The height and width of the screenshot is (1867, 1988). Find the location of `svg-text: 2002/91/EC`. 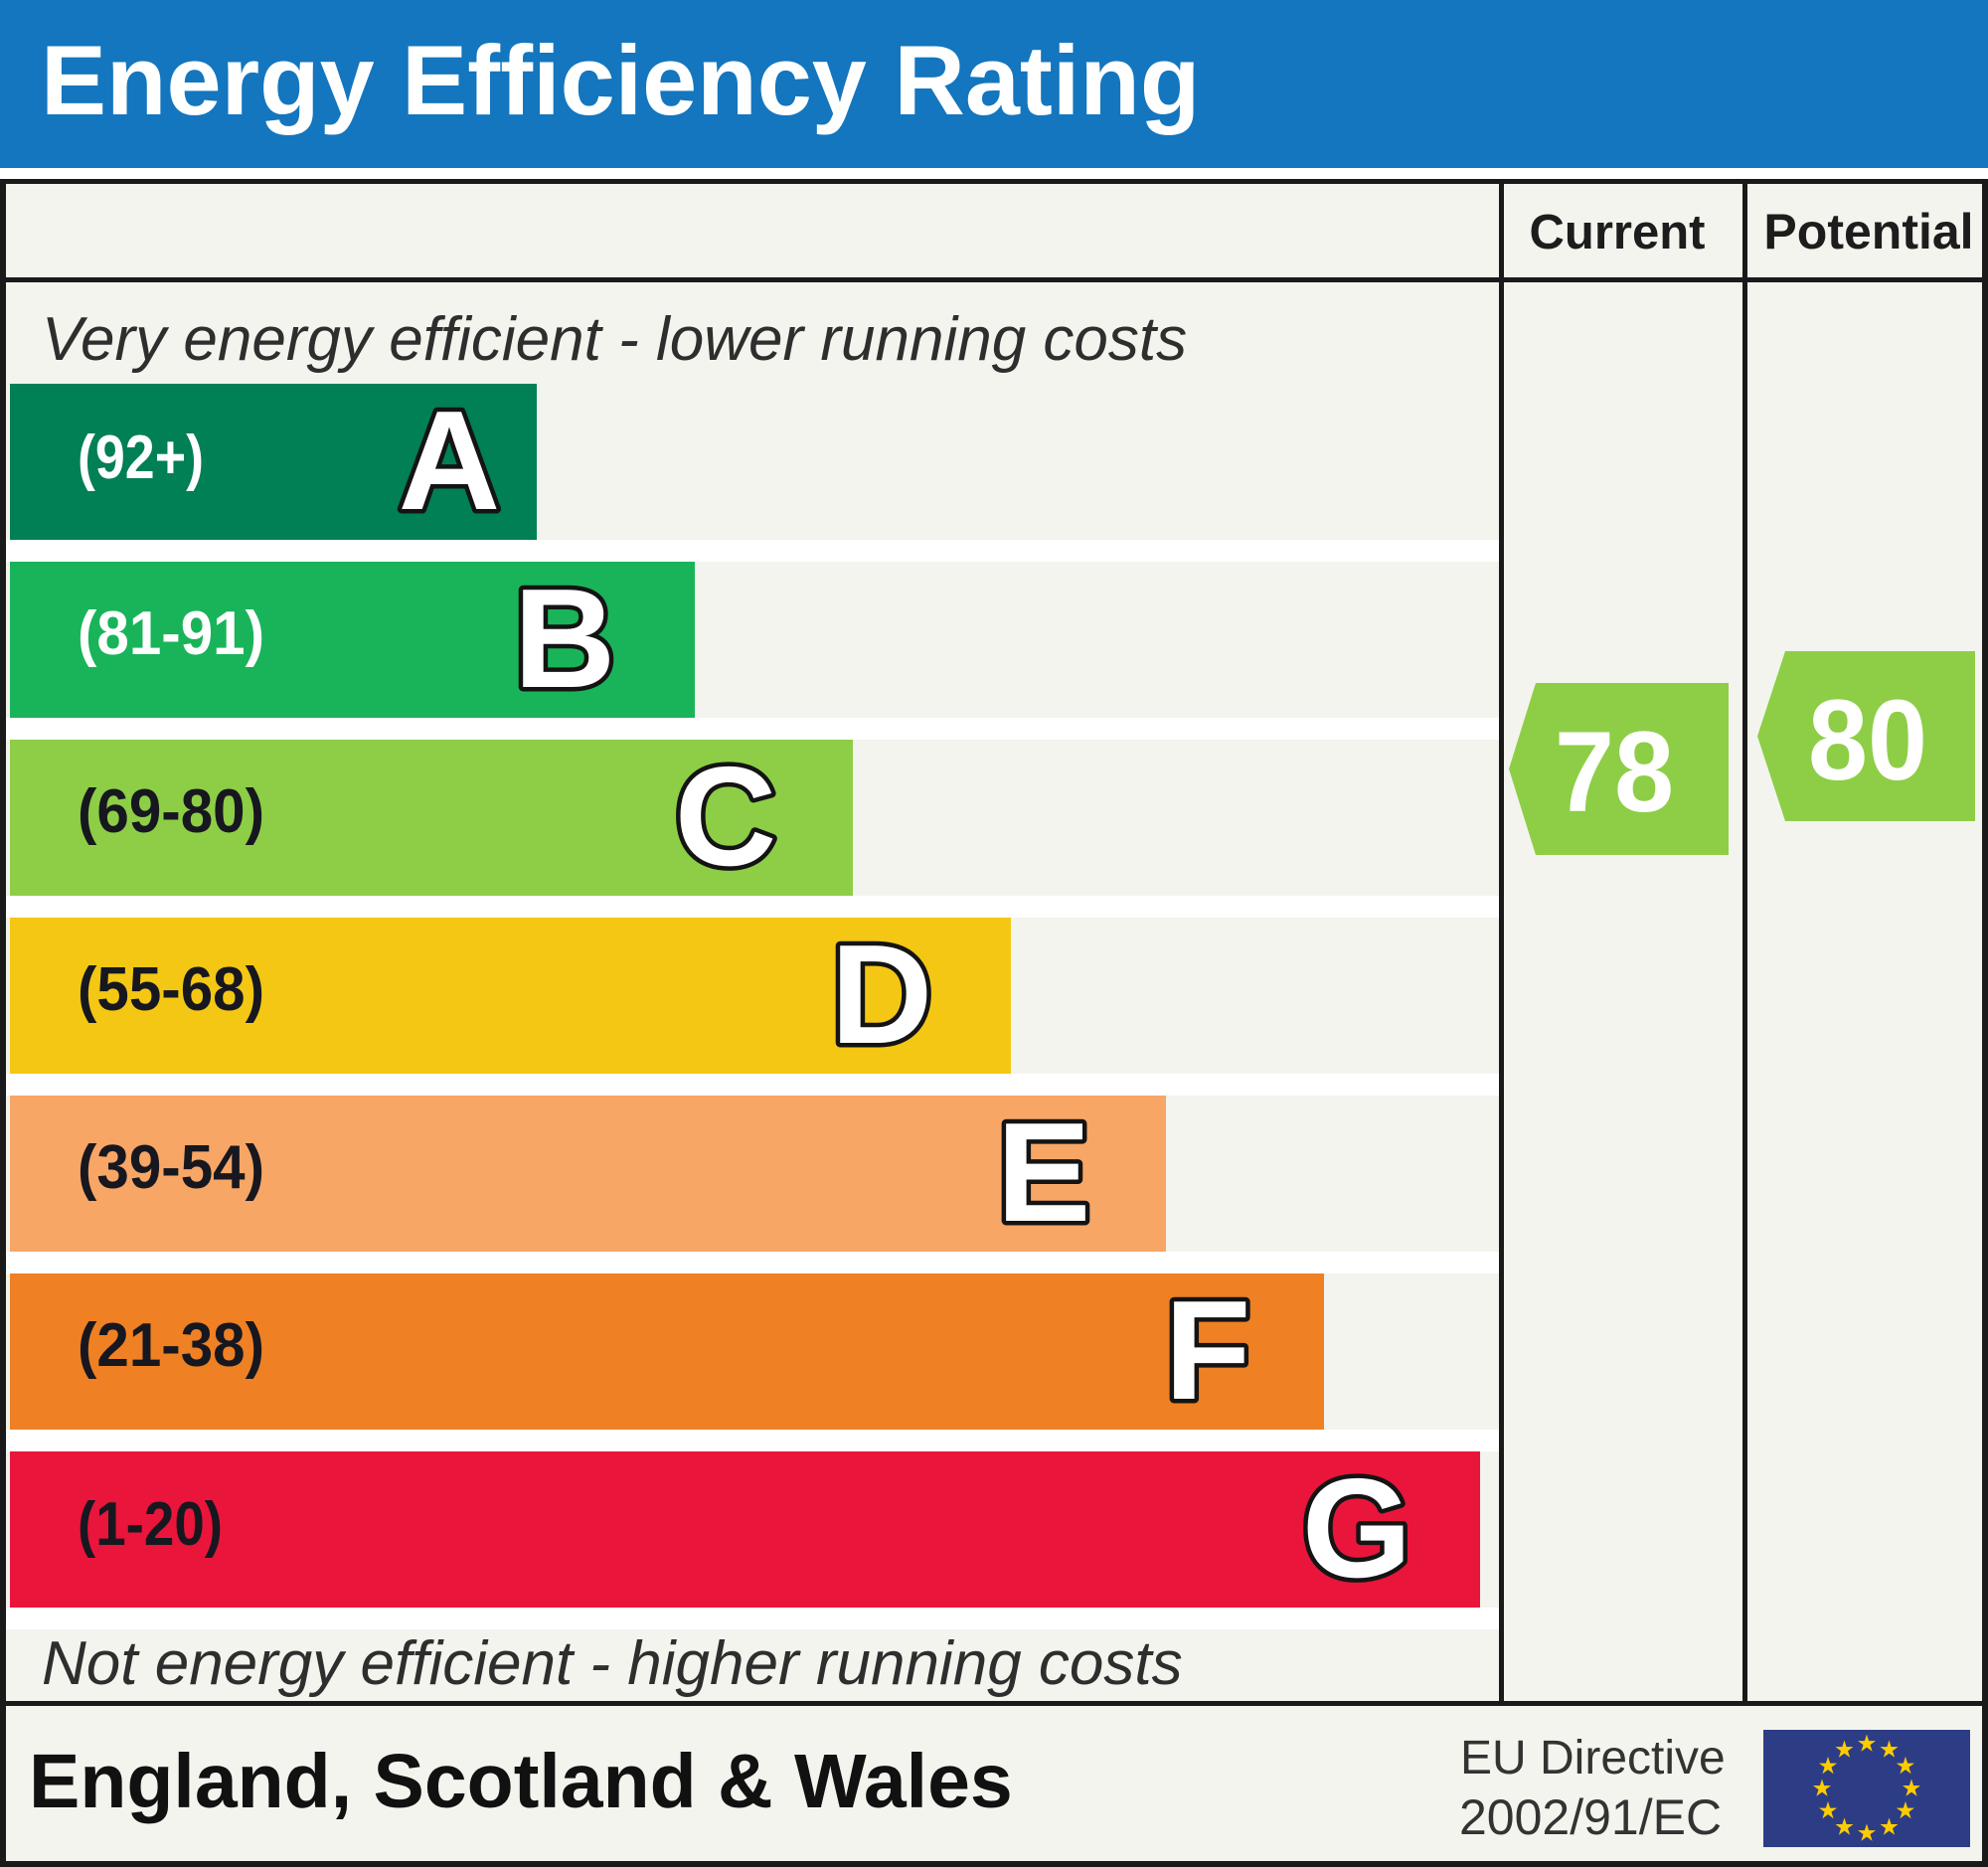

svg-text: 2002/91/EC is located at coordinates (1590, 1817).